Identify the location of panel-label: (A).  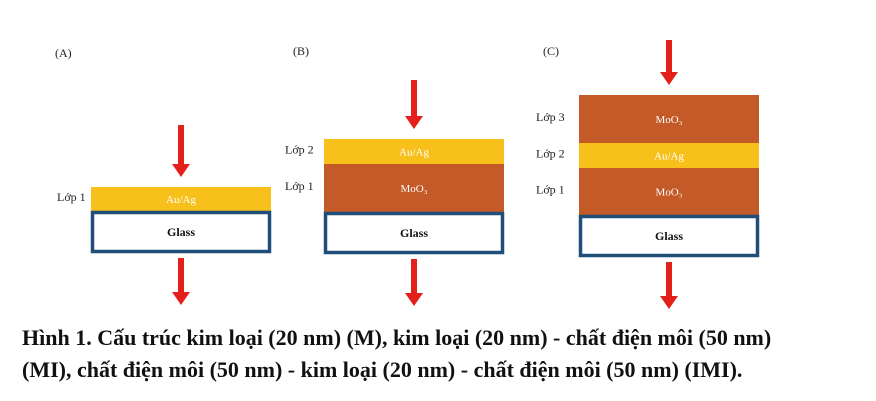
(63, 53).